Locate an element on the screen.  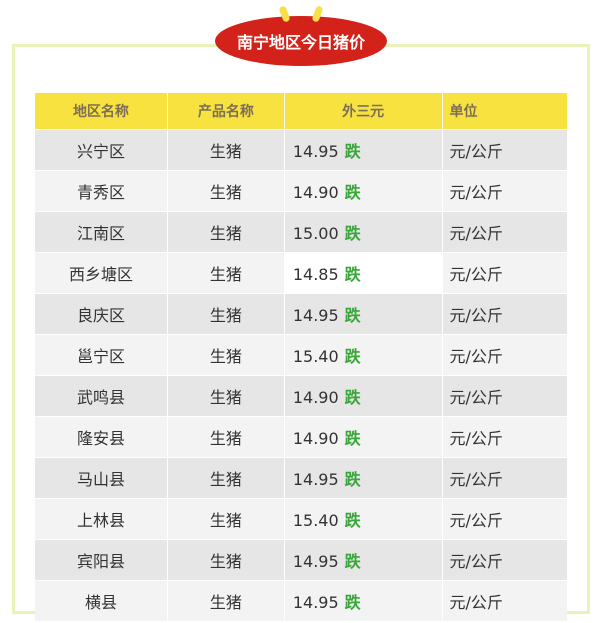
region-cell: 上林县 is located at coordinates (101, 519).